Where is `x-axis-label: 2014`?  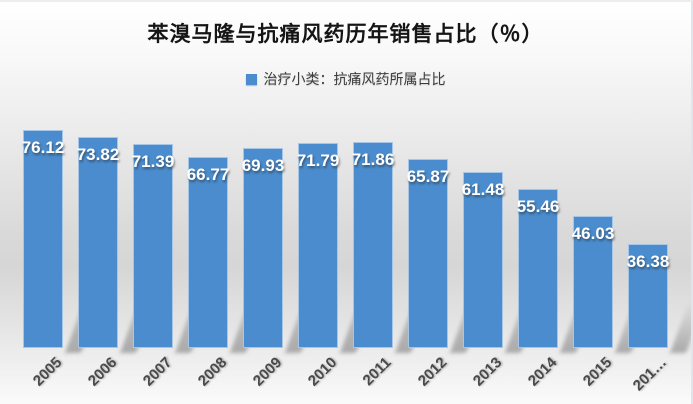 x-axis-label: 2014 is located at coordinates (542, 372).